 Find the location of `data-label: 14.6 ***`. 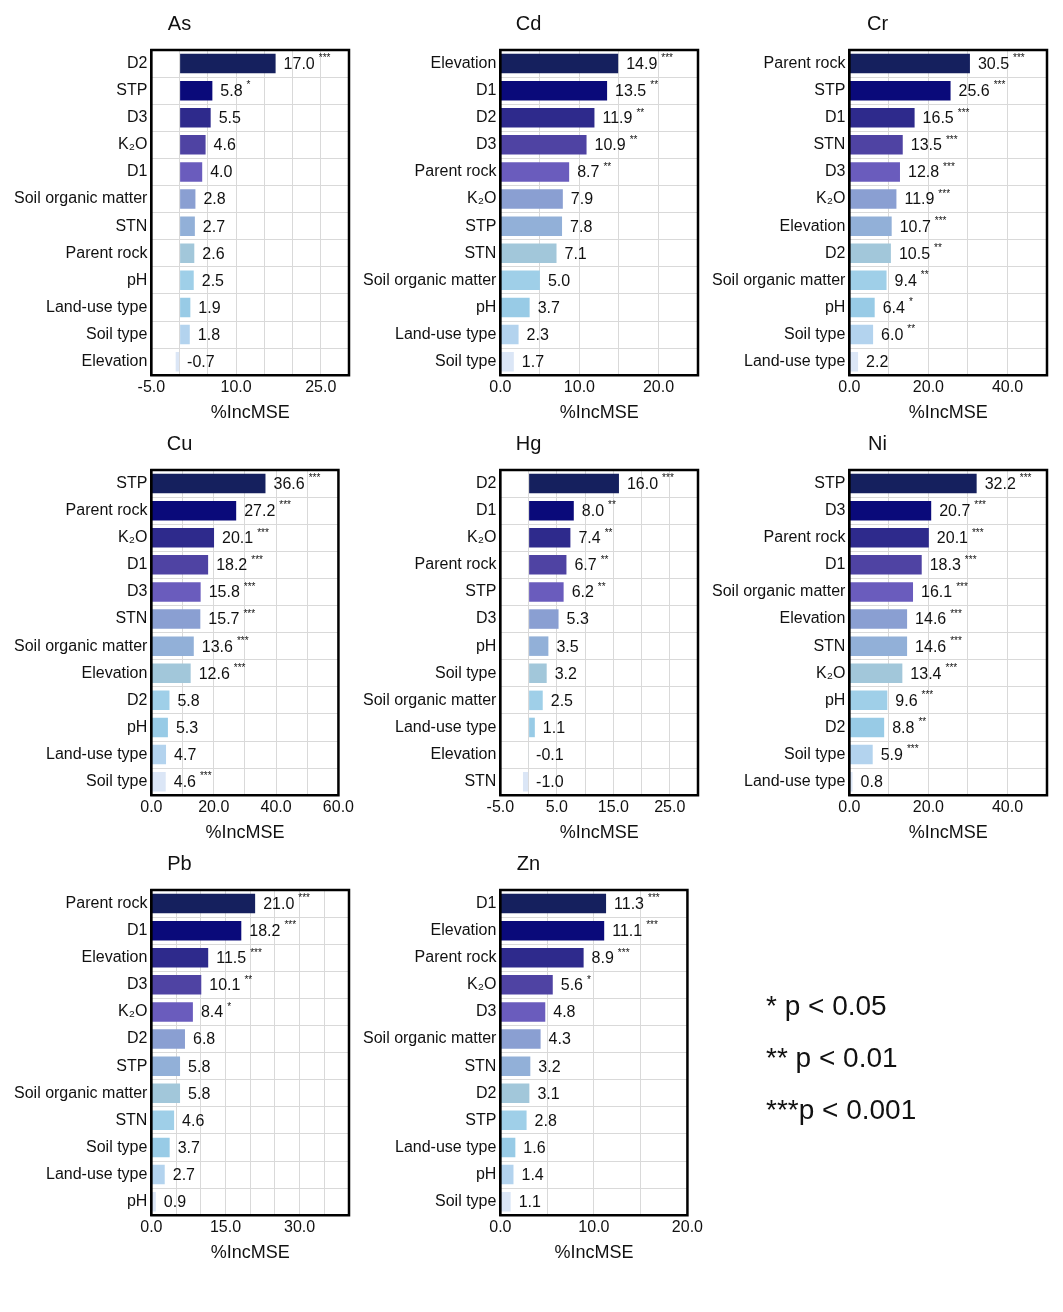

data-label: 14.6 *** is located at coordinates (939, 617).